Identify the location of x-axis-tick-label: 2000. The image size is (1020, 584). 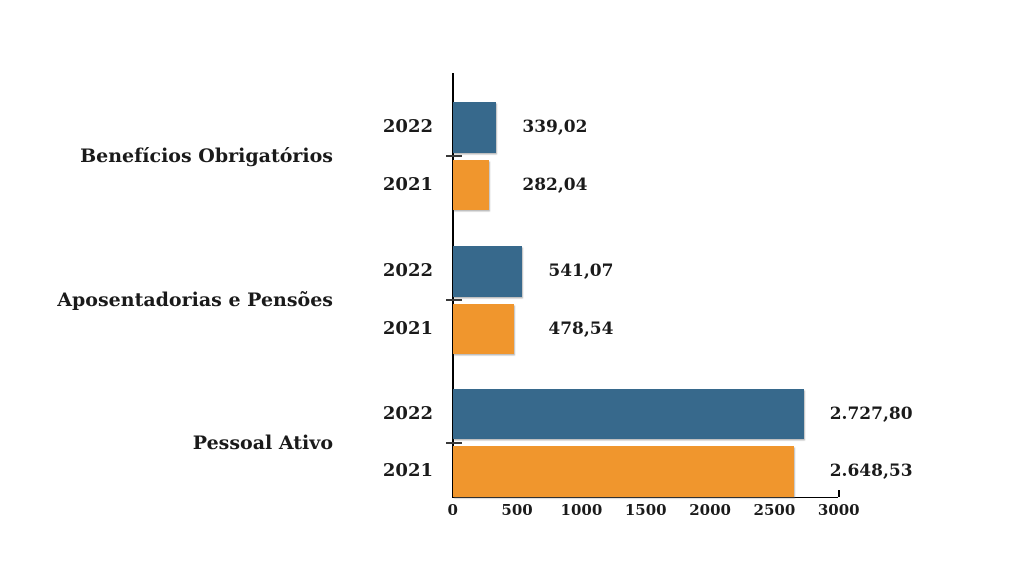
(710, 510).